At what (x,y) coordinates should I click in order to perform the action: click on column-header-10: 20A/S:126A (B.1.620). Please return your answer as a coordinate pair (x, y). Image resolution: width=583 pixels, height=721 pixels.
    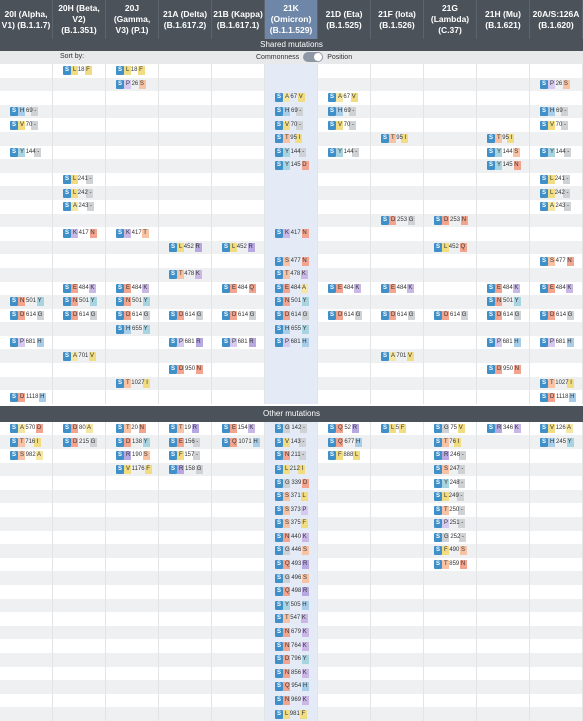
    Looking at the image, I should click on (556, 19).